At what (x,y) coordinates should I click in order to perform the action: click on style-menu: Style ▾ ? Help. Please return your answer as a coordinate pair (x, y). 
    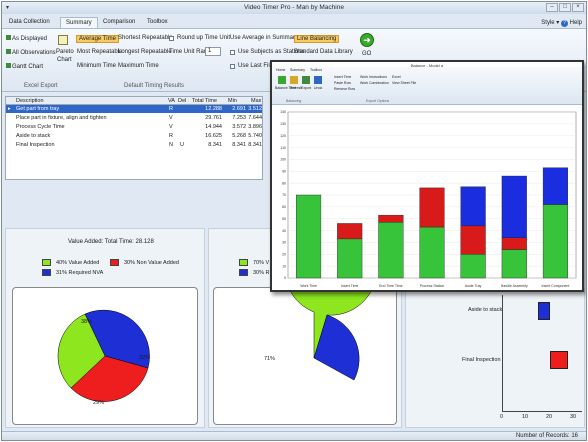
    Looking at the image, I should click on (561, 23).